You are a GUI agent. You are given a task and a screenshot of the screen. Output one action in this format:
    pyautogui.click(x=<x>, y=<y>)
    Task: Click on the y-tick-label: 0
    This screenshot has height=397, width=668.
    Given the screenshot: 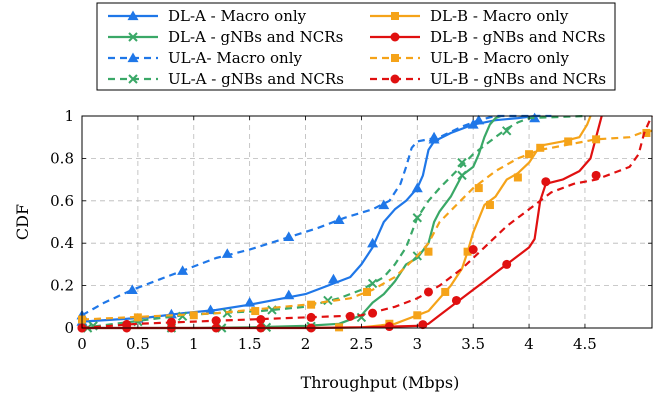 What is the action you would take?
    pyautogui.click(x=69, y=328)
    